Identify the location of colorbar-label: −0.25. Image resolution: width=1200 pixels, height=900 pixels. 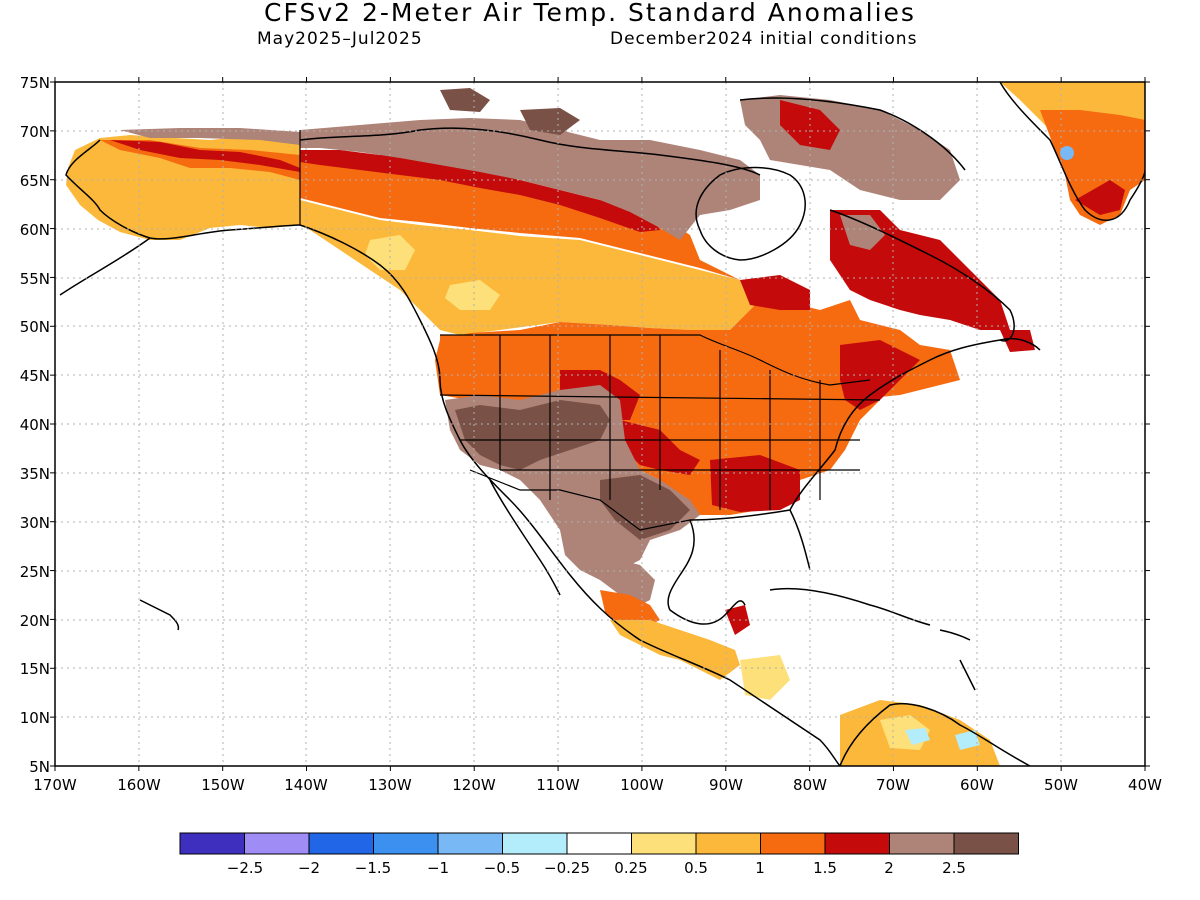
(567, 868).